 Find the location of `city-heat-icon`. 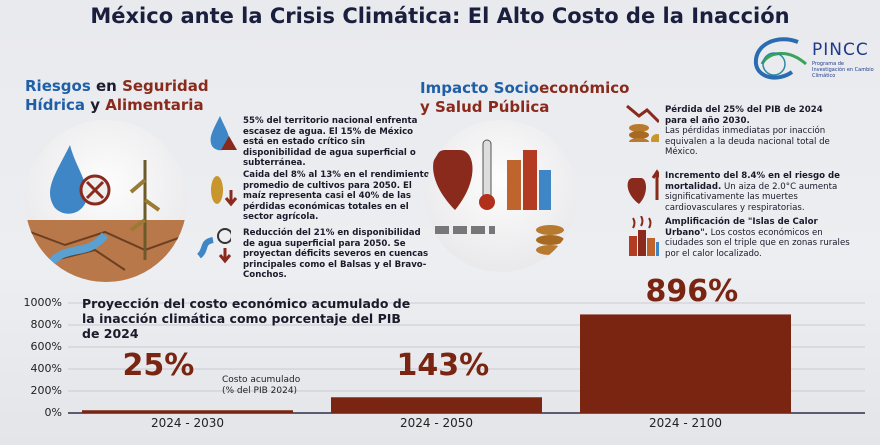

city-heat-icon is located at coordinates (644, 236).